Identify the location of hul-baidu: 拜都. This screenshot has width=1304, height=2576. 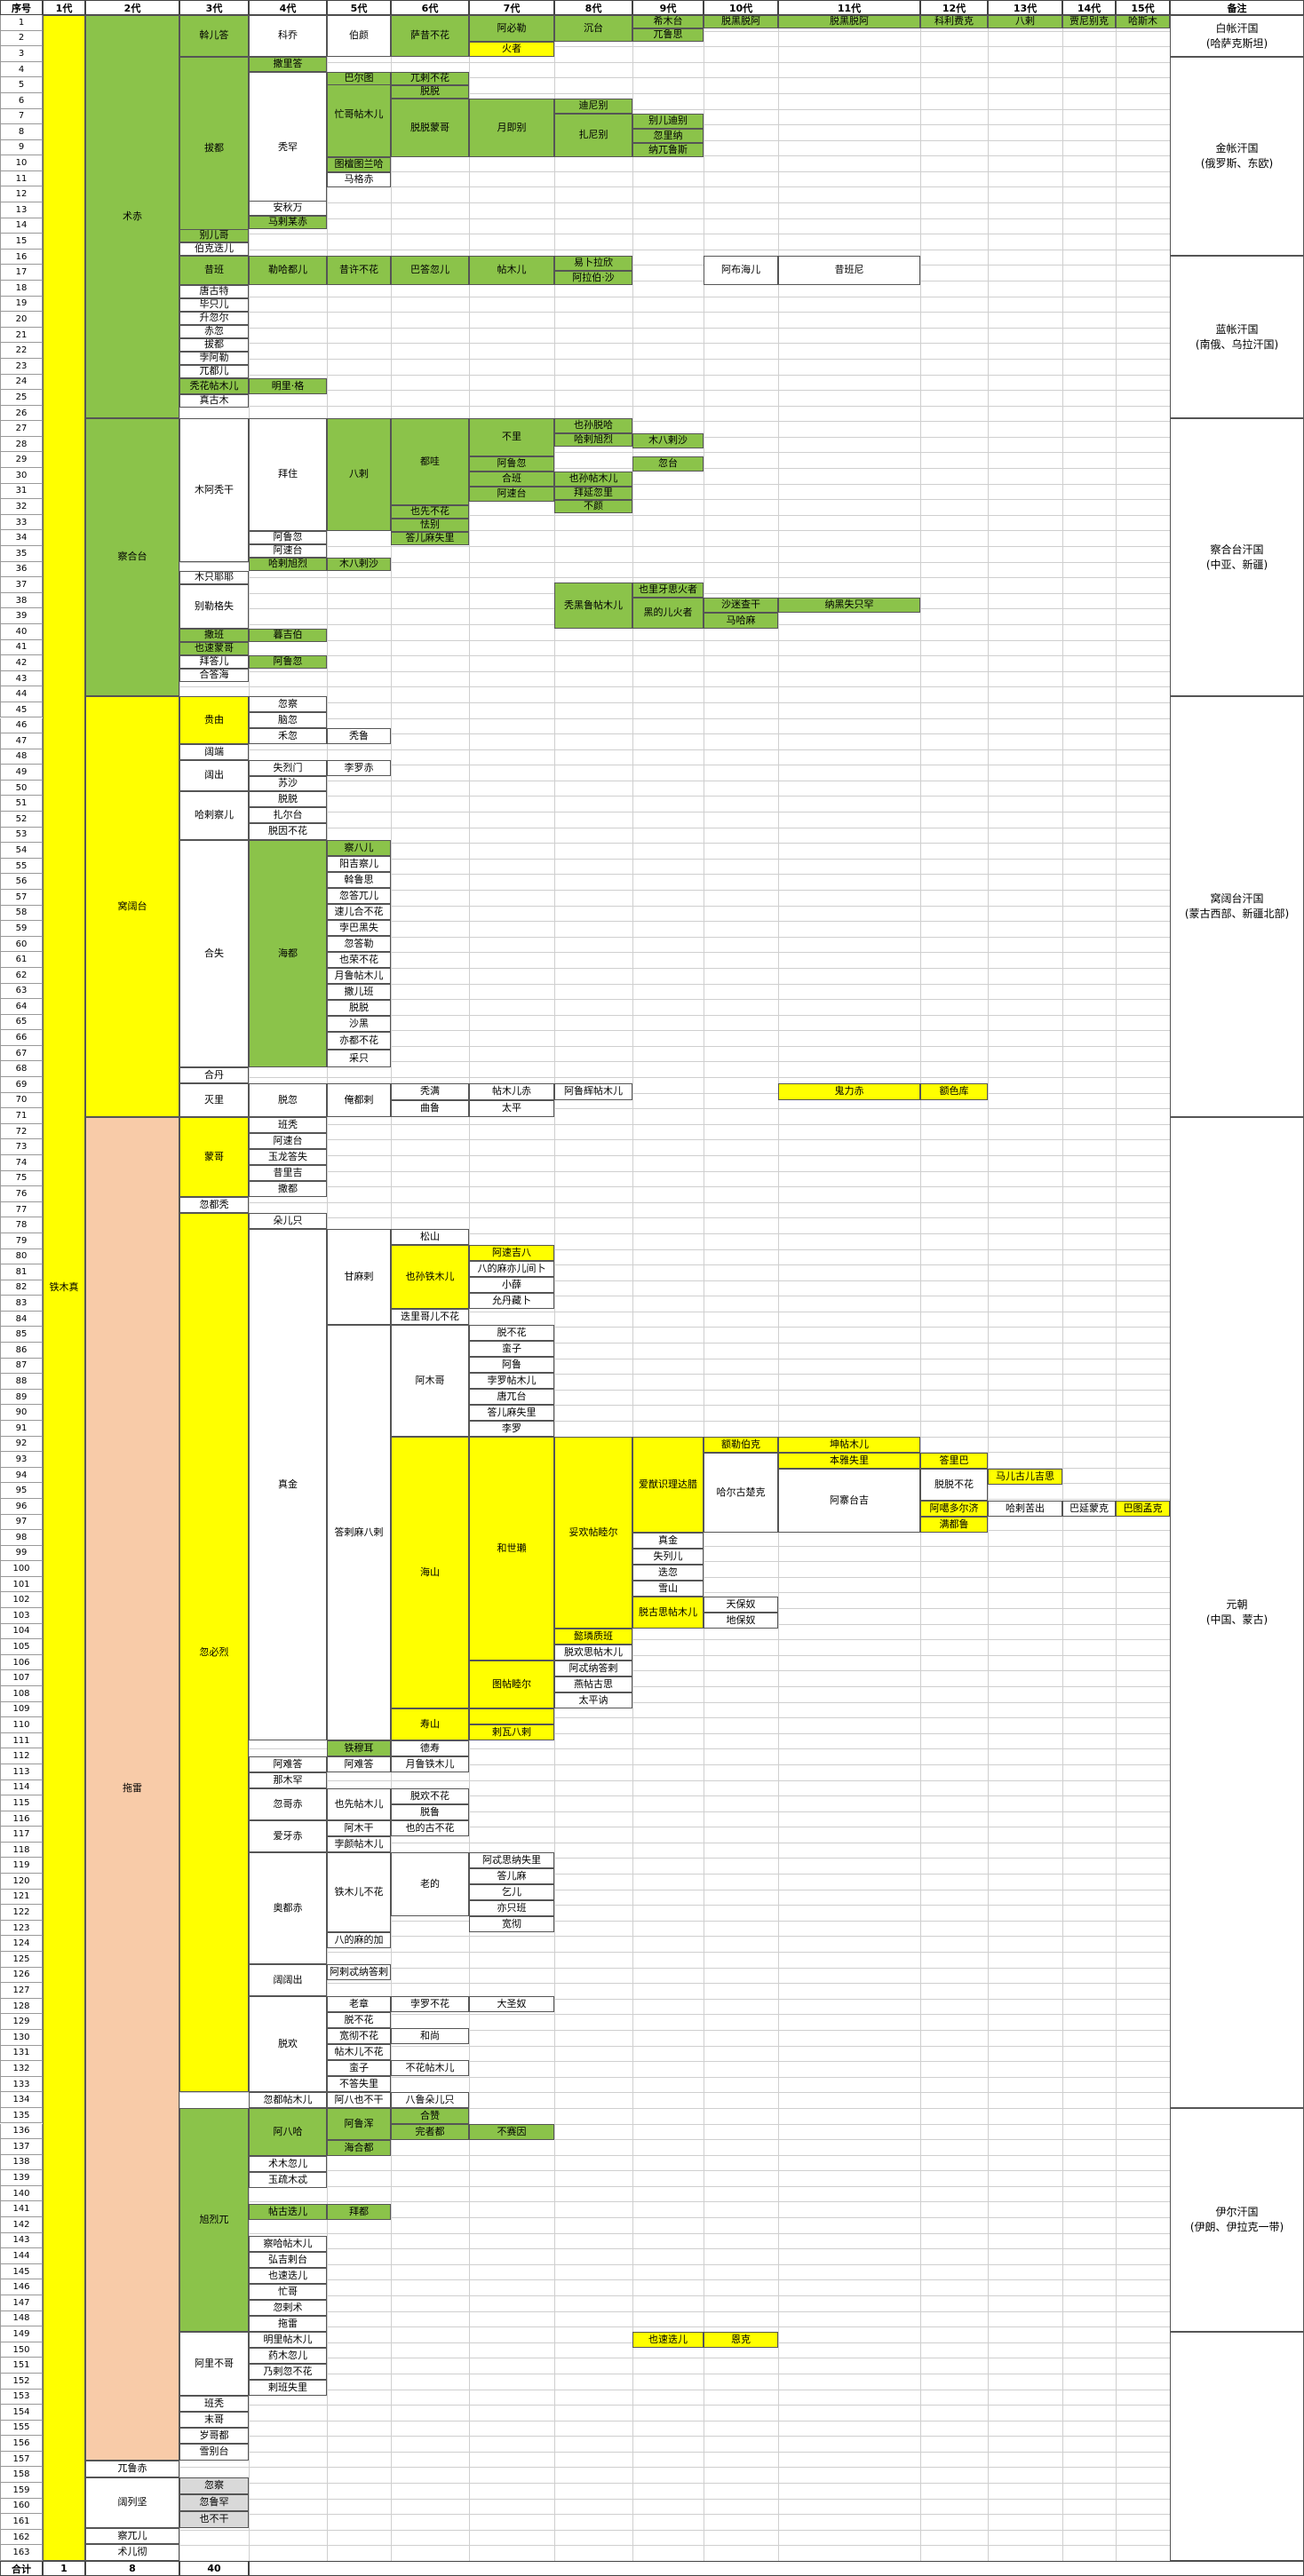
(359, 2212).